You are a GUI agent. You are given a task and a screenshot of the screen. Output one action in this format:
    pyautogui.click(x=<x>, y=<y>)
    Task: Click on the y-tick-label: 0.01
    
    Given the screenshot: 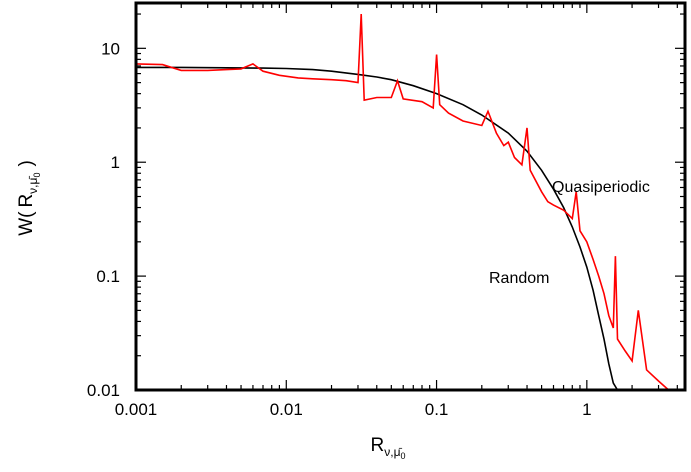 What is the action you would take?
    pyautogui.click(x=103, y=390)
    